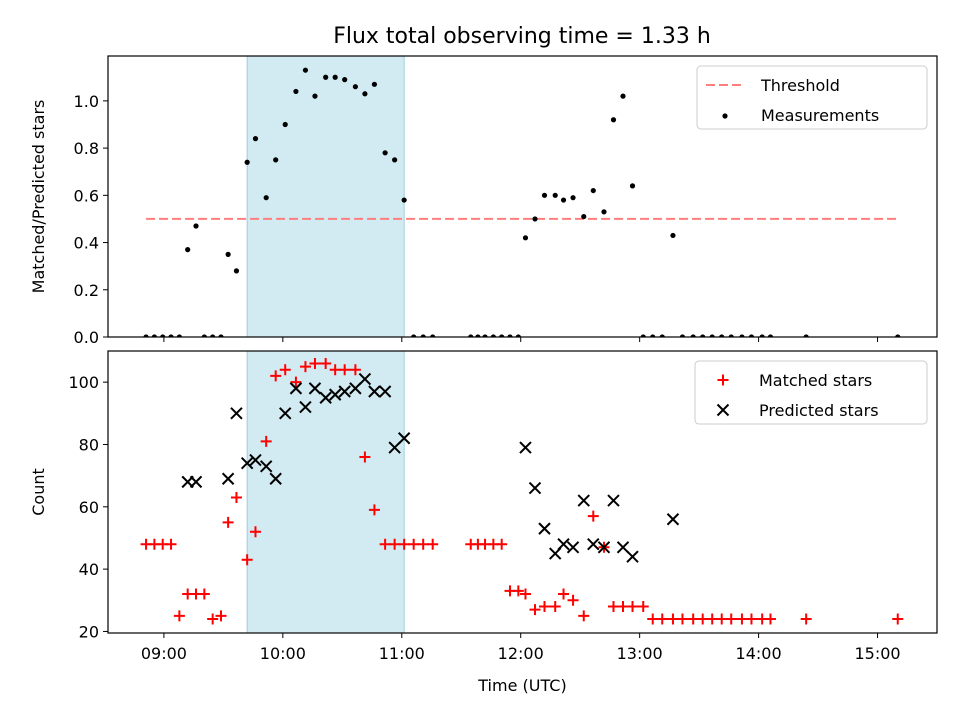 This screenshot has height=720, width=960. What do you see at coordinates (164, 653) in the screenshot?
I see `x-tick-label: 09:00` at bounding box center [164, 653].